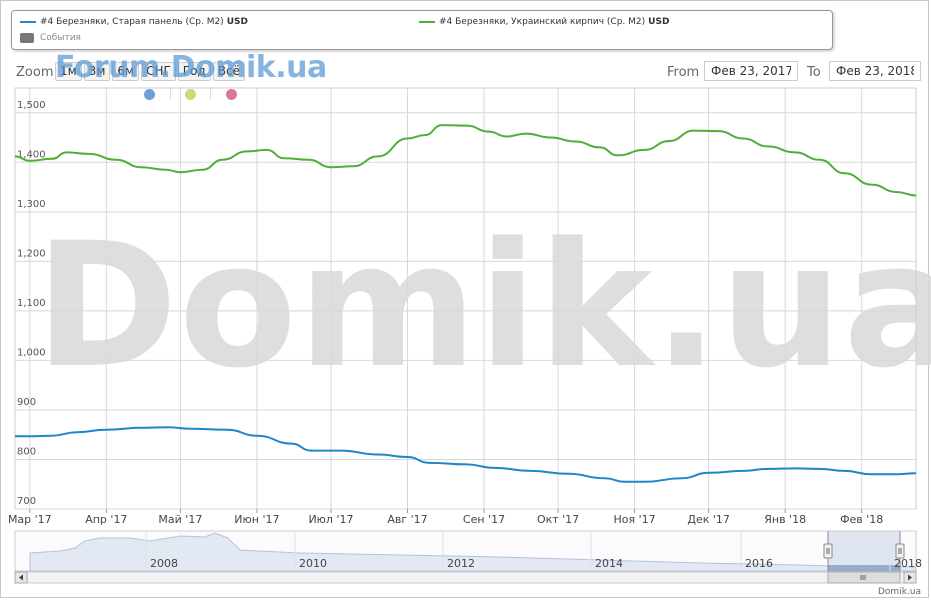  What do you see at coordinates (180, 519) in the screenshot?
I see `x-tick-label: Май '17` at bounding box center [180, 519].